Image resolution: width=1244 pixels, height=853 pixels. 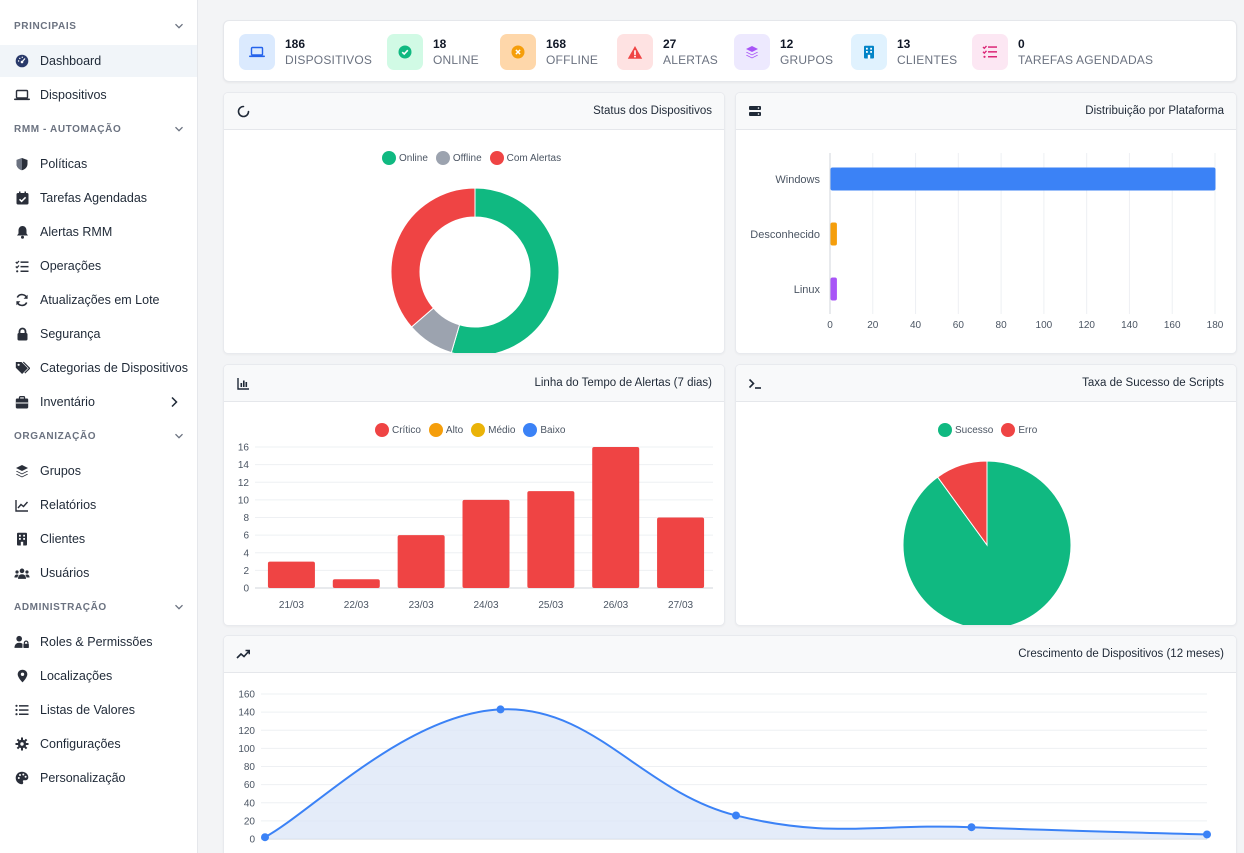 I want to click on chart-line-icon, so click(x=22, y=505).